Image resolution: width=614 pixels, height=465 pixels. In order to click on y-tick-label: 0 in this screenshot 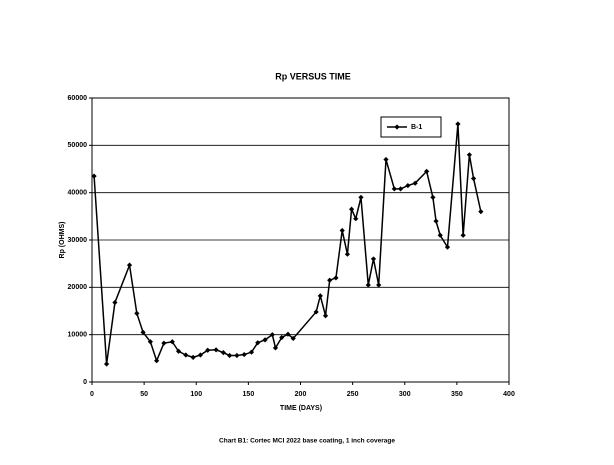, I will do `click(85, 382)`.